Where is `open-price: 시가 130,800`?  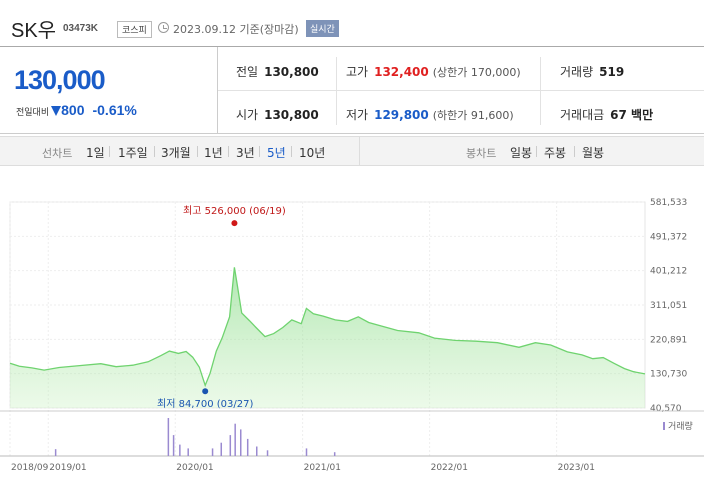
open-price: 시가 130,800 is located at coordinates (277, 115).